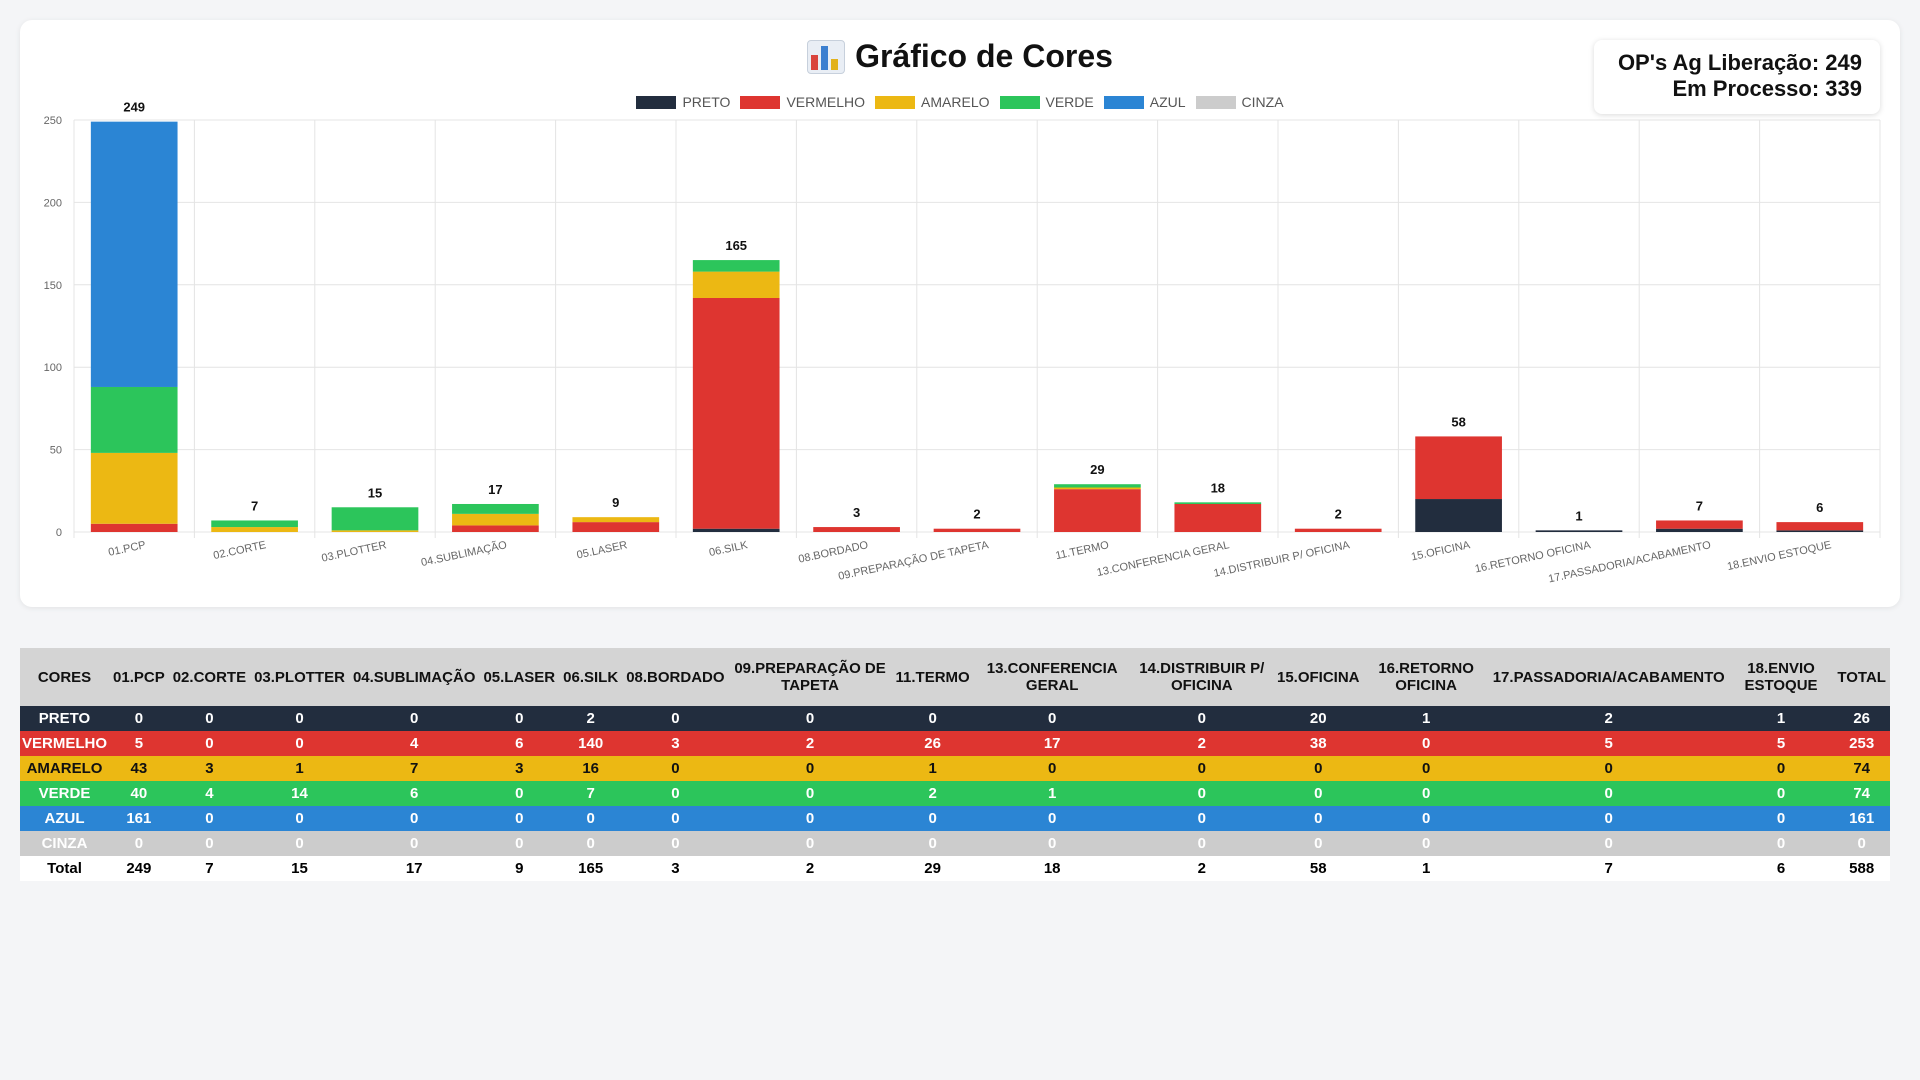  Describe the element at coordinates (1167, 102) in the screenshot. I see `legend-label: AZUL` at that location.